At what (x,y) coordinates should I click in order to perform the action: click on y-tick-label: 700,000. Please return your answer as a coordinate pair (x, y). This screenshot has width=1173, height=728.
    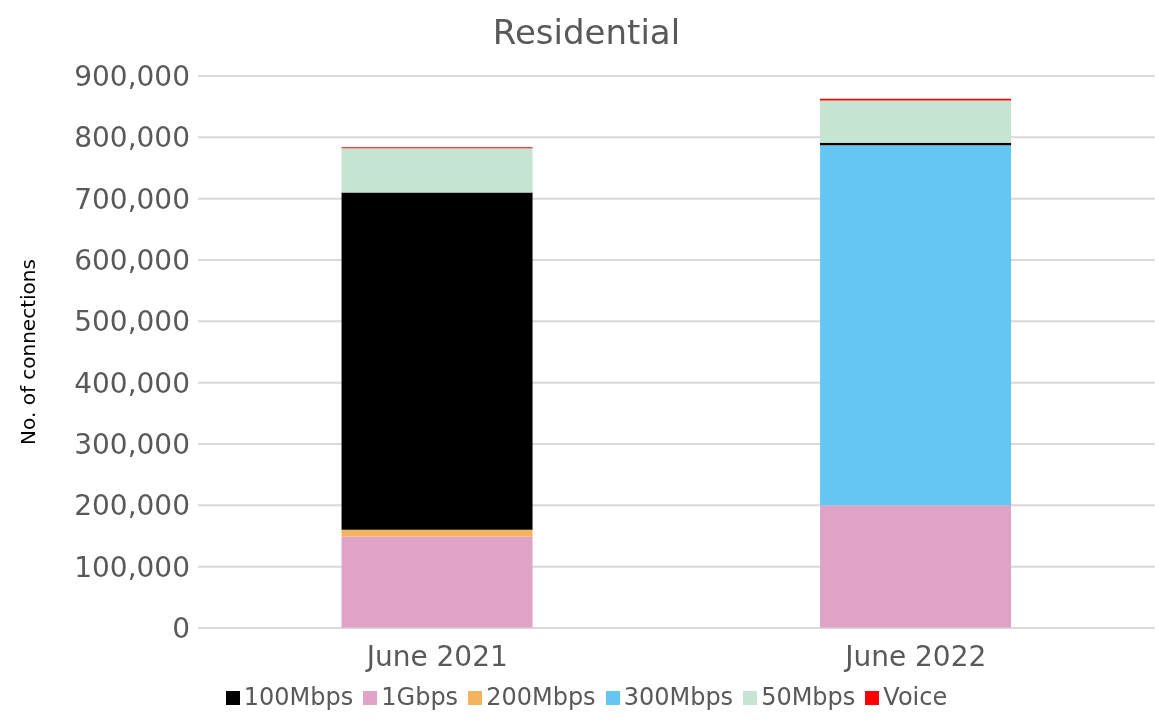
    Looking at the image, I should click on (132, 199).